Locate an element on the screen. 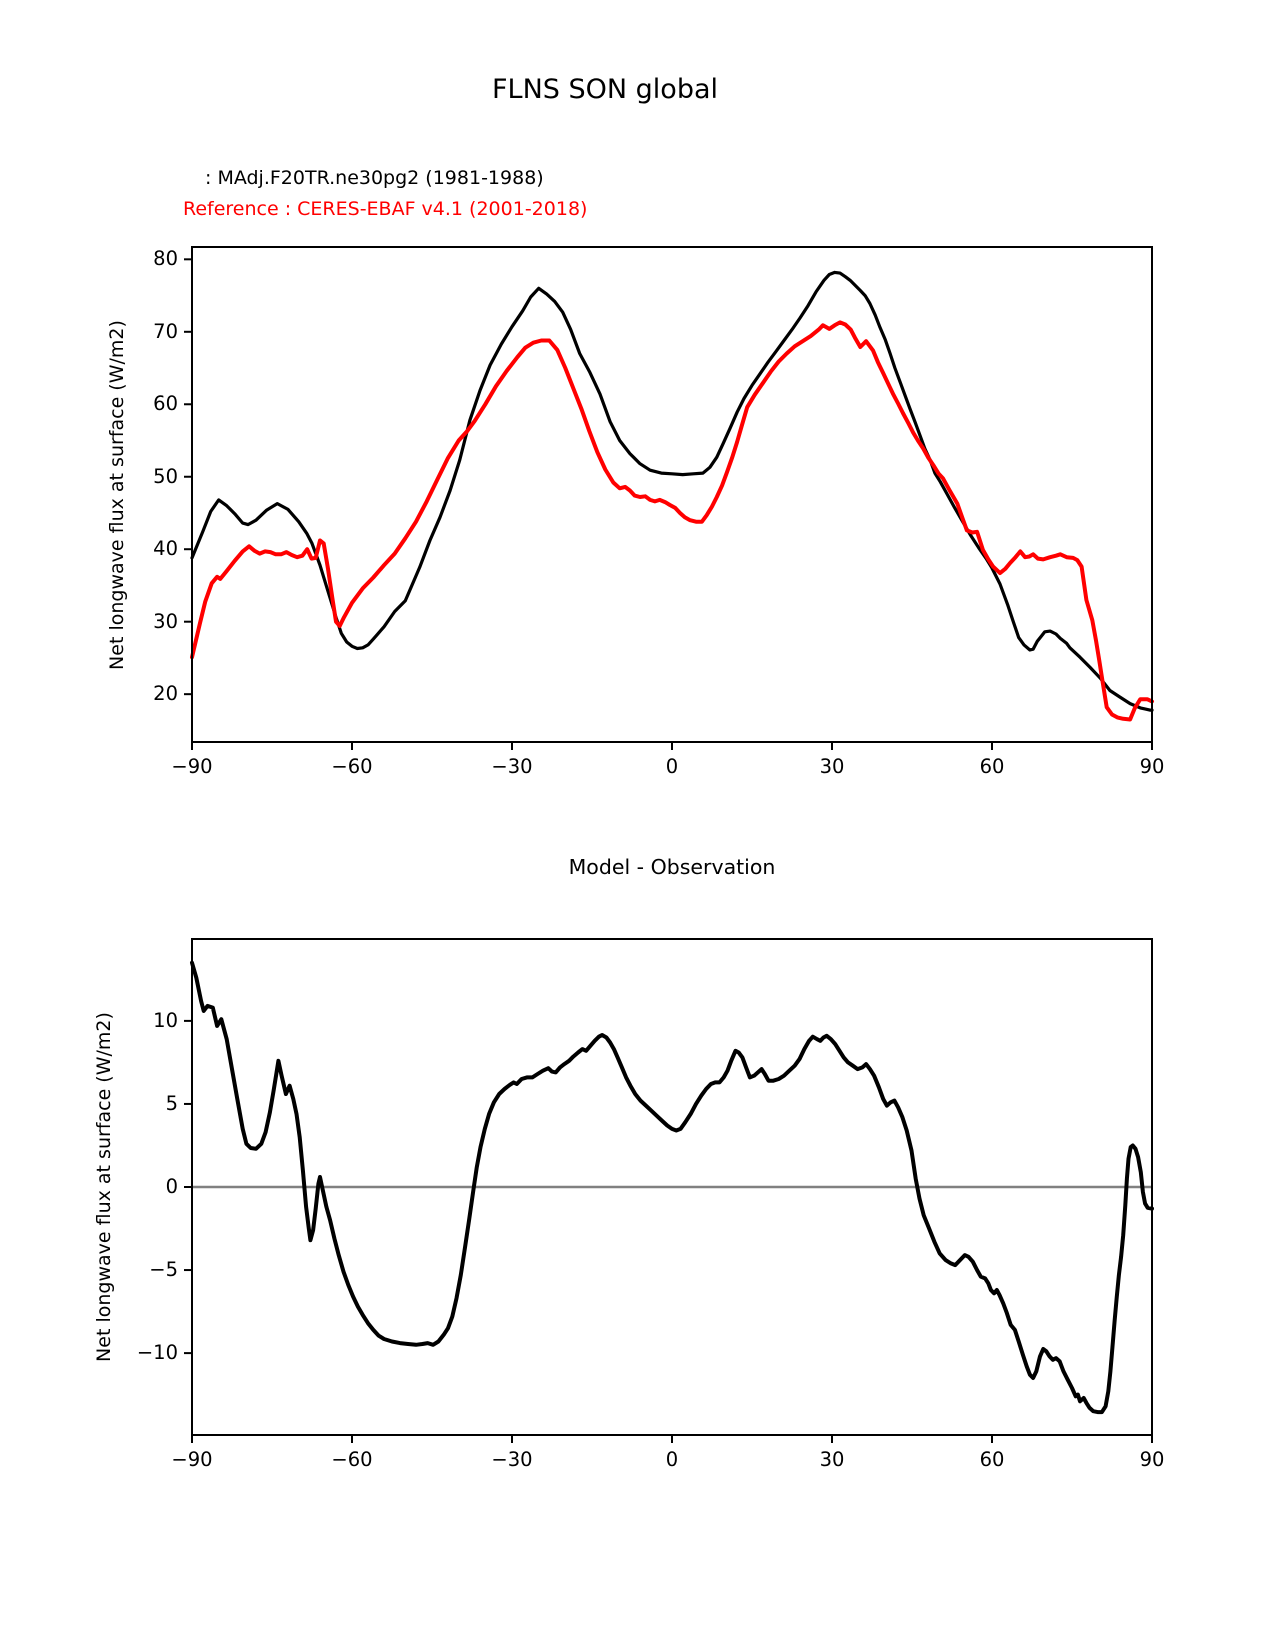 The image size is (1275, 1650). legend-reference-label: Reference : CERES-EBAF v4.1 (2001-2018) is located at coordinates (385, 209).